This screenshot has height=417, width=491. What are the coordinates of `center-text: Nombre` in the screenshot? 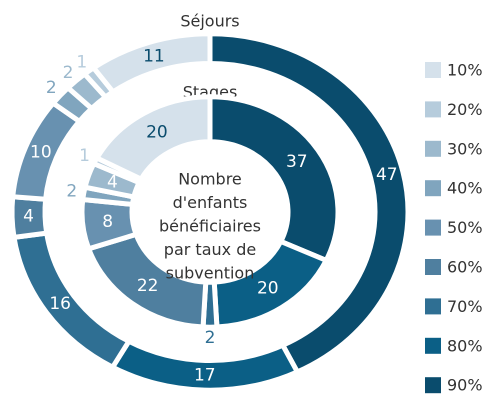 It's located at (210, 179).